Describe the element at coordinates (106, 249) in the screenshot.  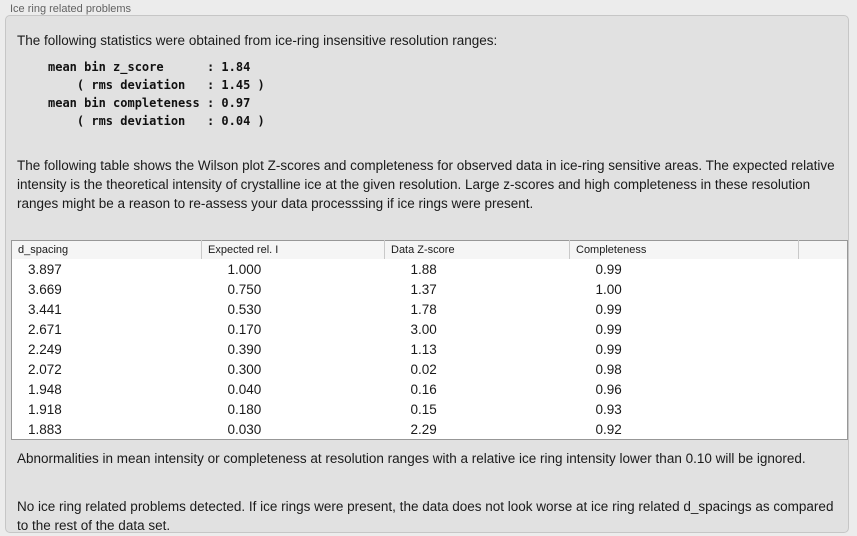
I see `column-header-d-spacing: d_spacing` at that location.